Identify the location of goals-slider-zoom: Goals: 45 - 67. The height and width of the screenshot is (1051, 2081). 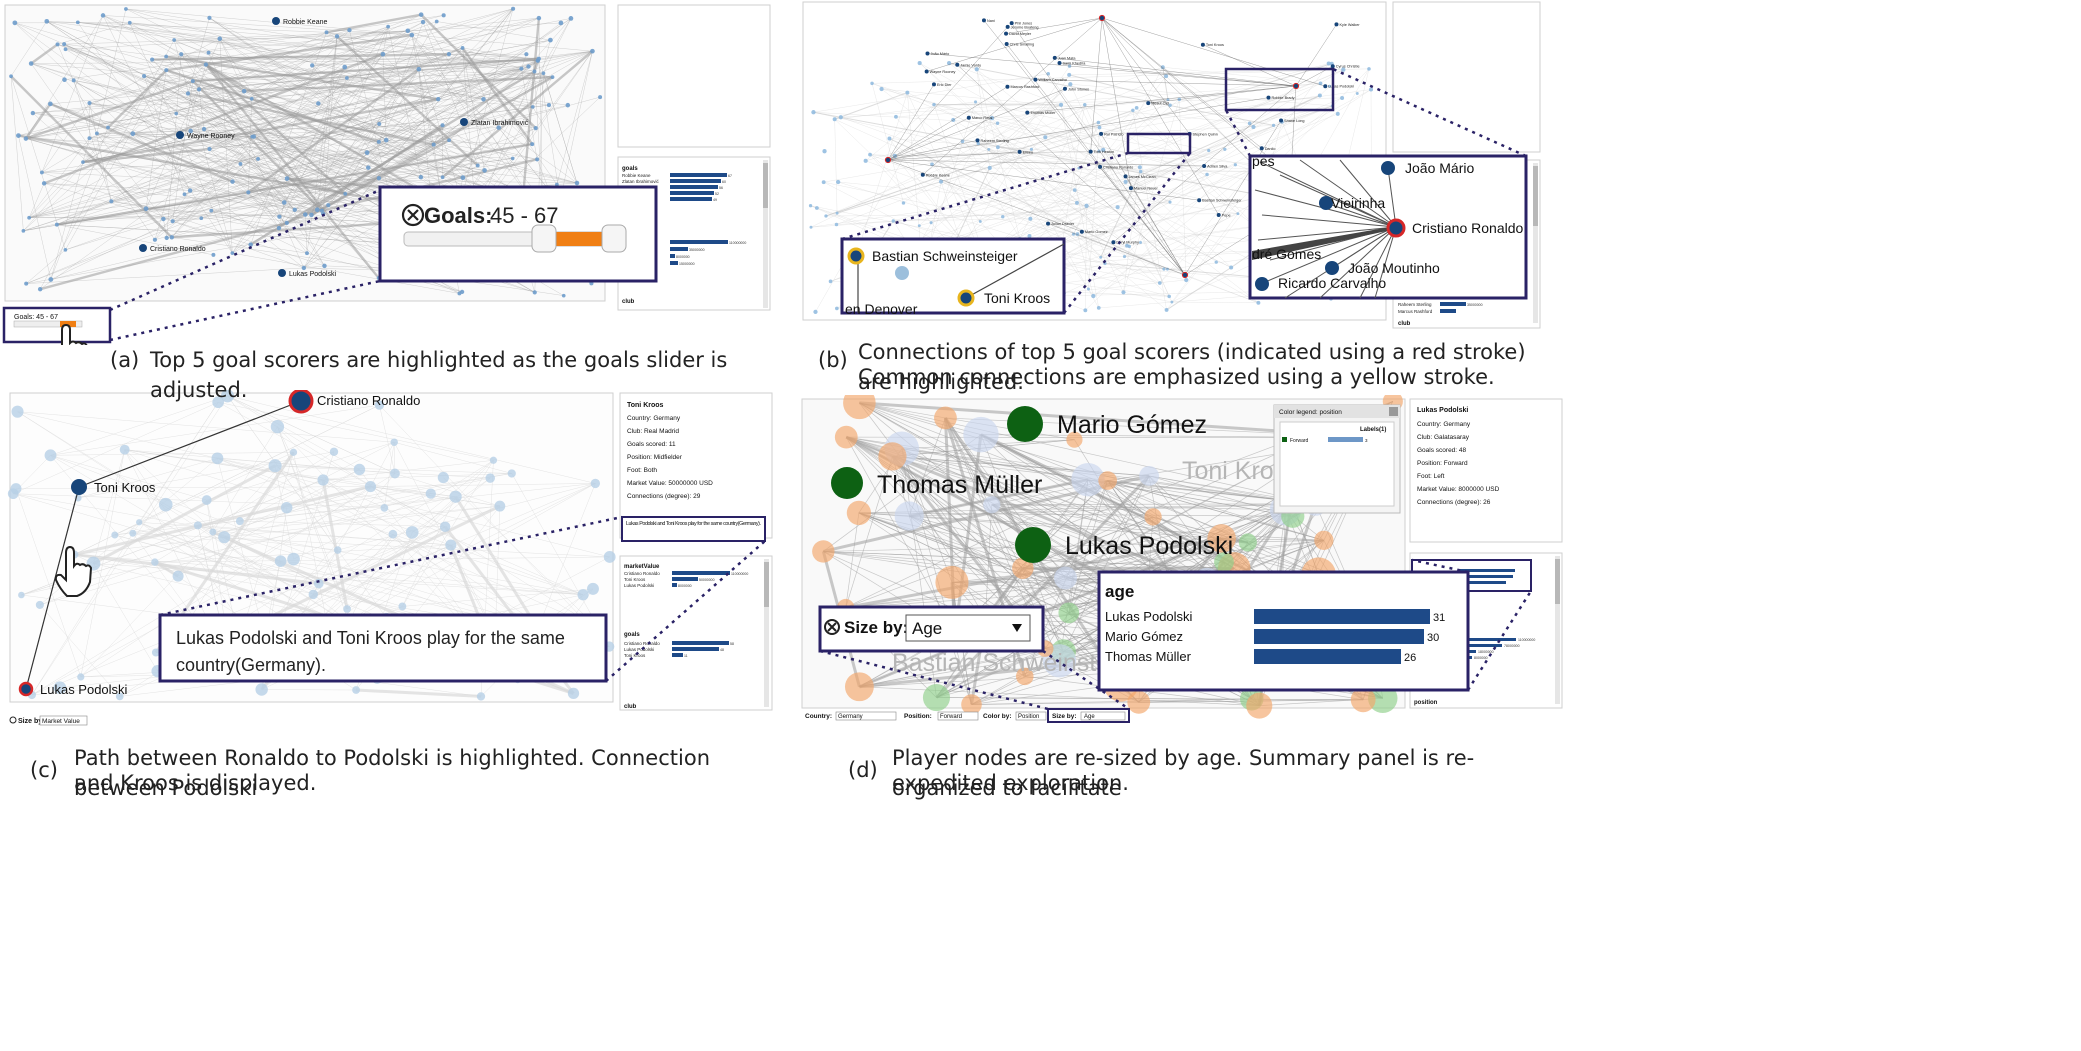
(518, 234).